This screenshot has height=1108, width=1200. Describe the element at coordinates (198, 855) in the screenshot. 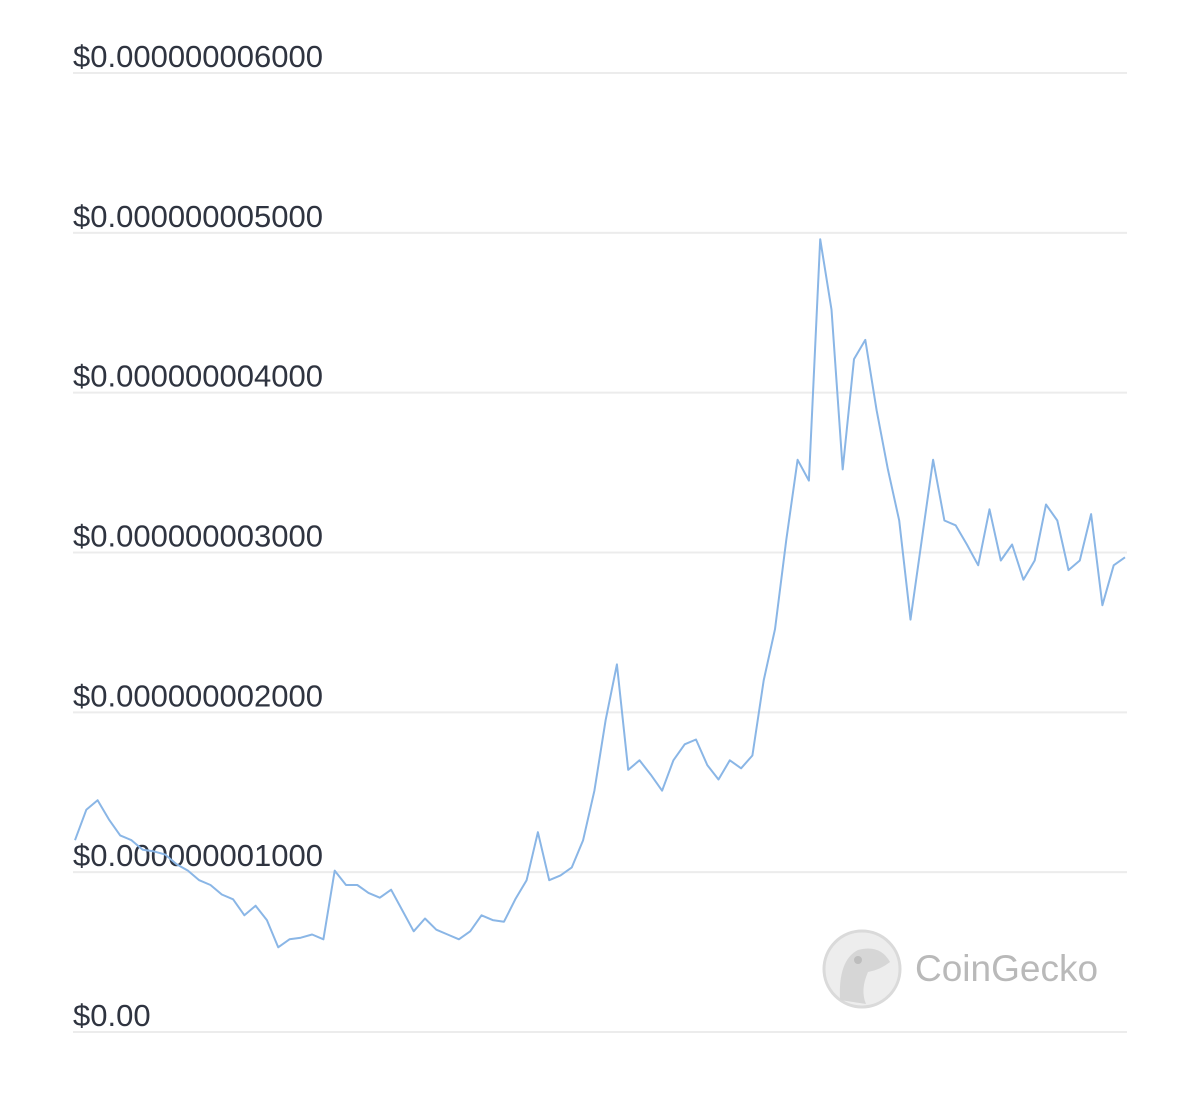

I see `y-tick-label: $0.000000001000` at that location.